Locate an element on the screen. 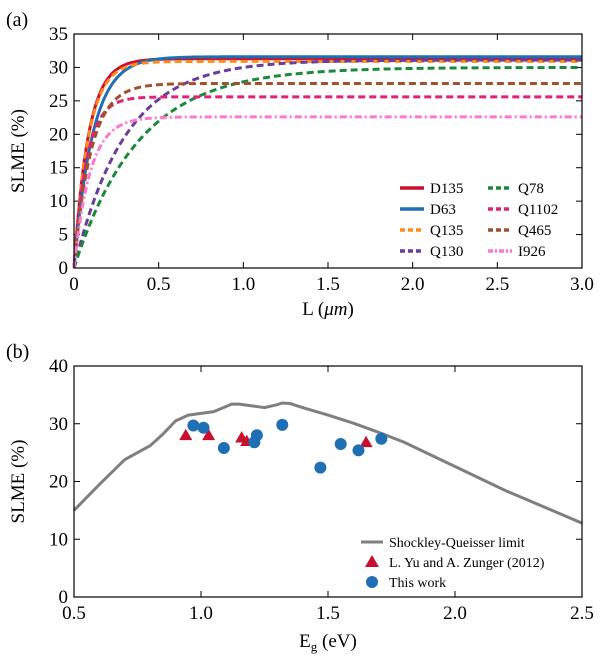  legend-label-l-yu-and-a-zunger-2012: L. Yu and A. Zunger (2012) is located at coordinates (467, 563).